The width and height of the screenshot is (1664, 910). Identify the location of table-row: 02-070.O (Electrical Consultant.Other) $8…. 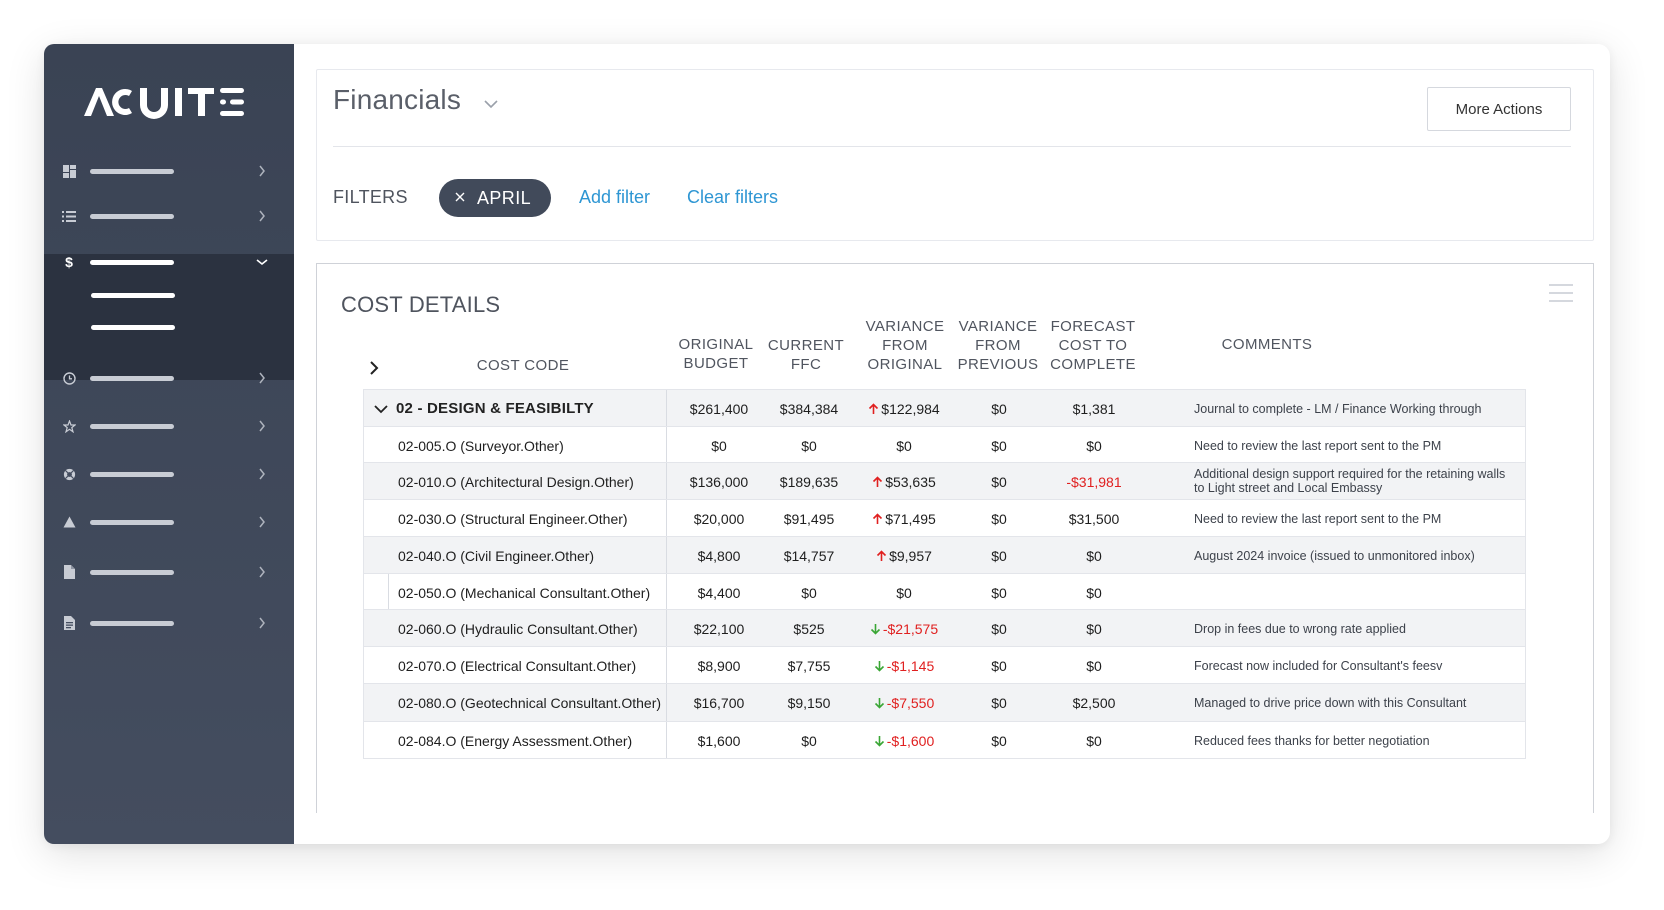
(944, 665).